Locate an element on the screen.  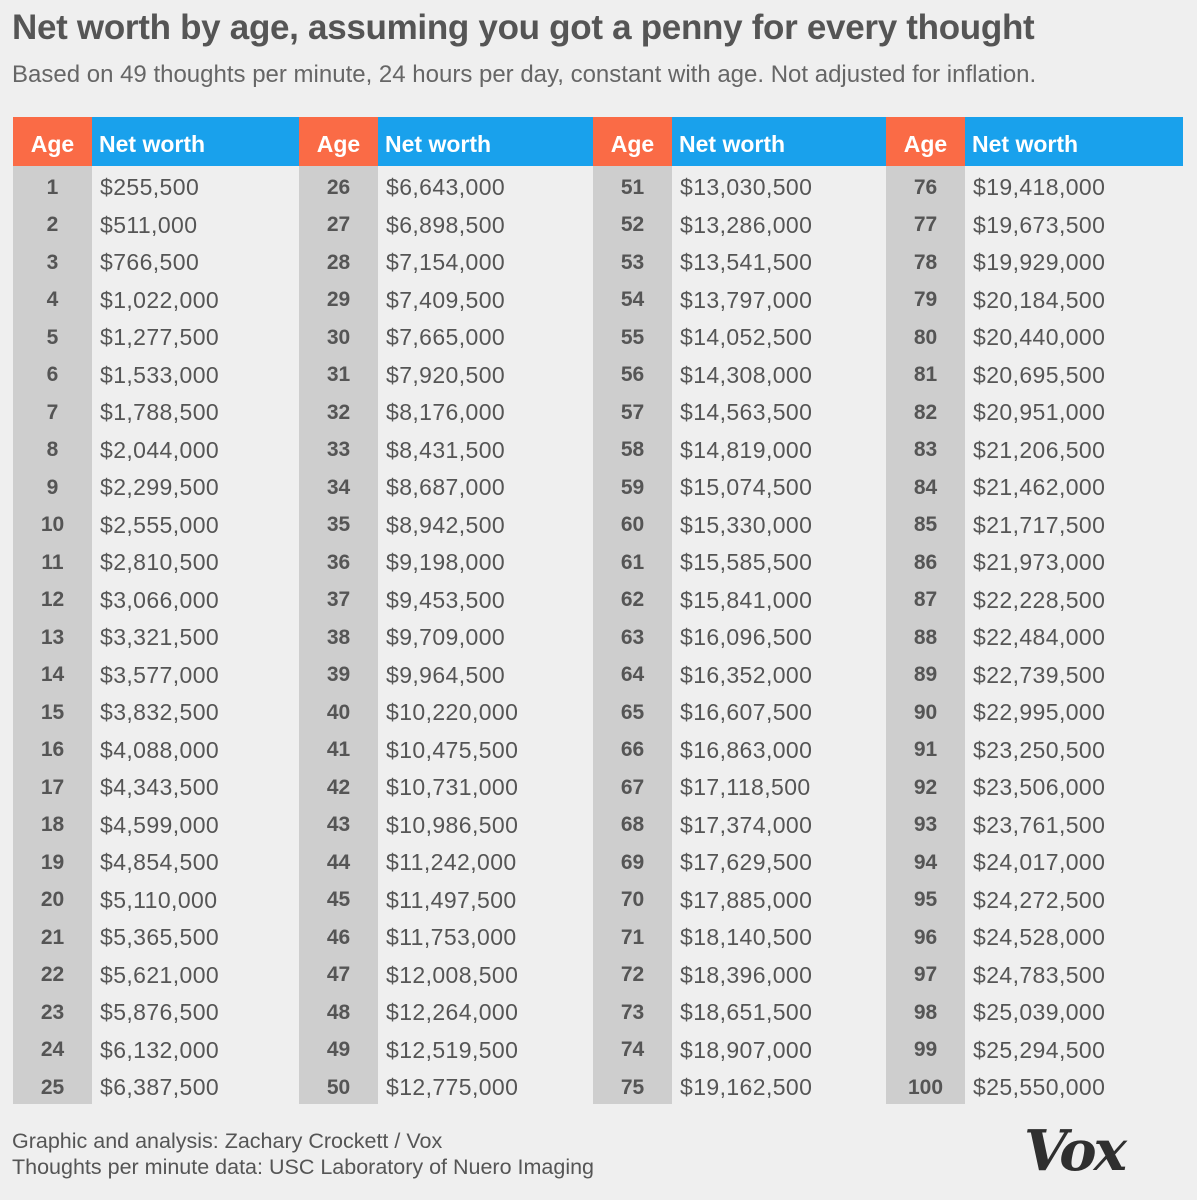
table-row: 73 $18,651,500 is located at coordinates (741, 1013).